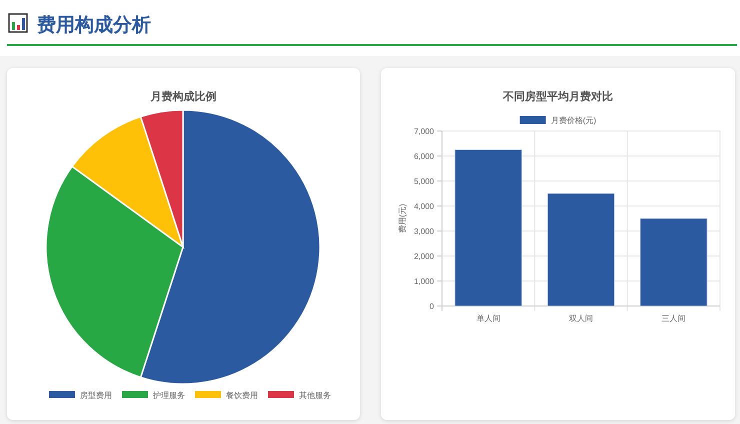  Describe the element at coordinates (168, 395) in the screenshot. I see `legend-label: 护理服务` at that location.